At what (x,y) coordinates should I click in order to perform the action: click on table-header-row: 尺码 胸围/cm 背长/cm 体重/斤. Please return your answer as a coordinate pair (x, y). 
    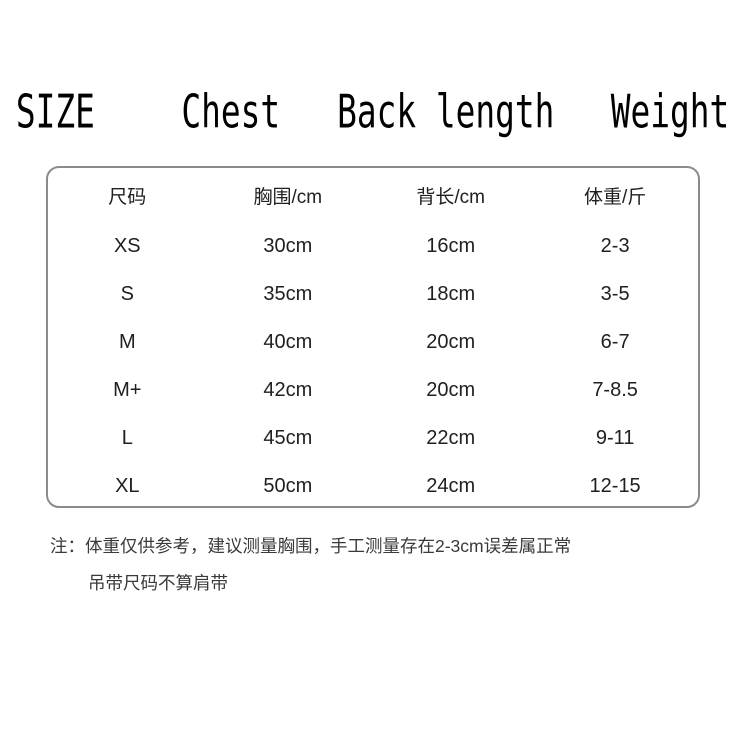
    Looking at the image, I should click on (373, 195).